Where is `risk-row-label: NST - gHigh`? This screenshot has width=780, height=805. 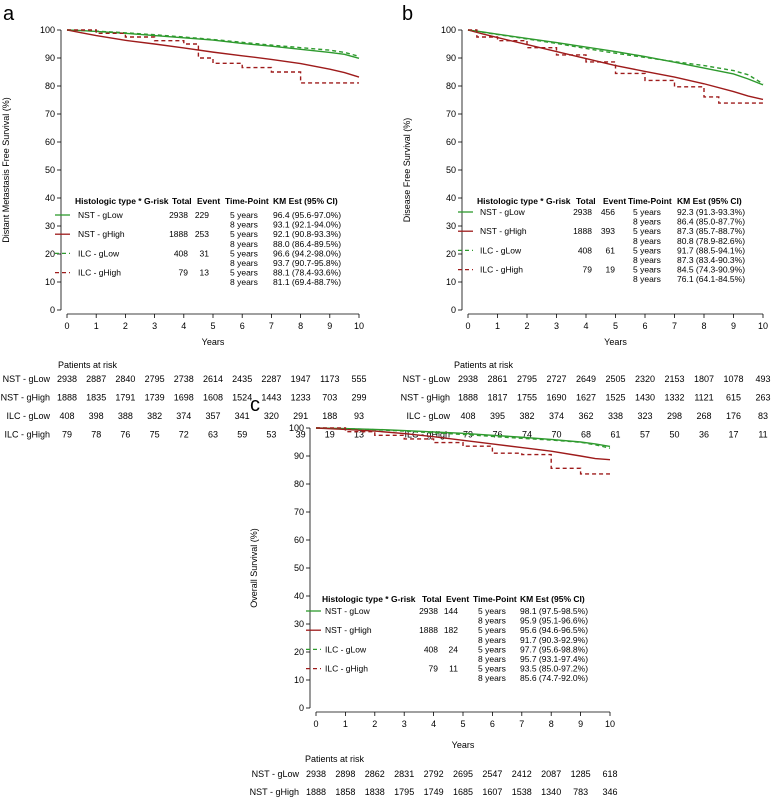 risk-row-label: NST - gHigh is located at coordinates (25, 398).